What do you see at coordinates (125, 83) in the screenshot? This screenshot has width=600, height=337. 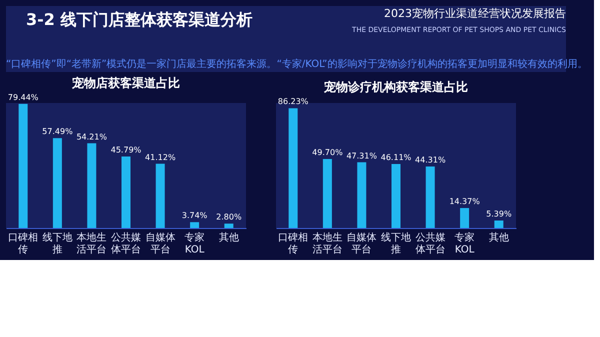 I see `chart-title: 宠物店获客渠道占比` at bounding box center [125, 83].